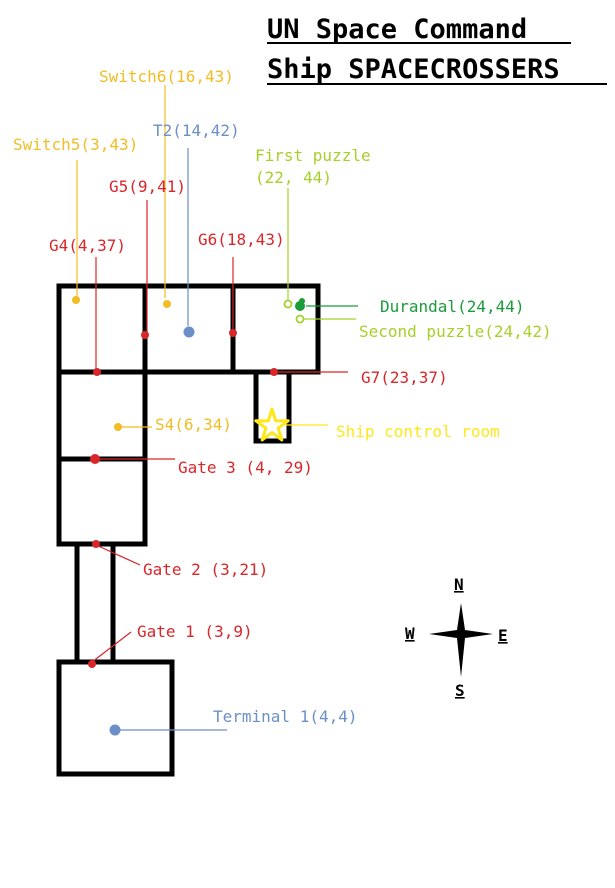 The image size is (615, 888). What do you see at coordinates (118, 555) in the screenshot?
I see `leader-gate2` at bounding box center [118, 555].